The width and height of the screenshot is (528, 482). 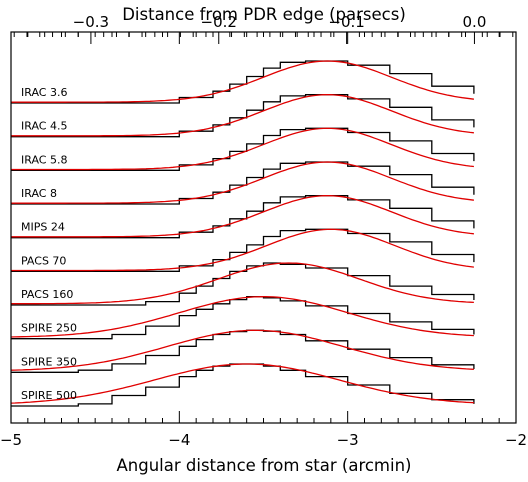 I want to click on band-label: SPIRE 250, so click(x=49, y=328).